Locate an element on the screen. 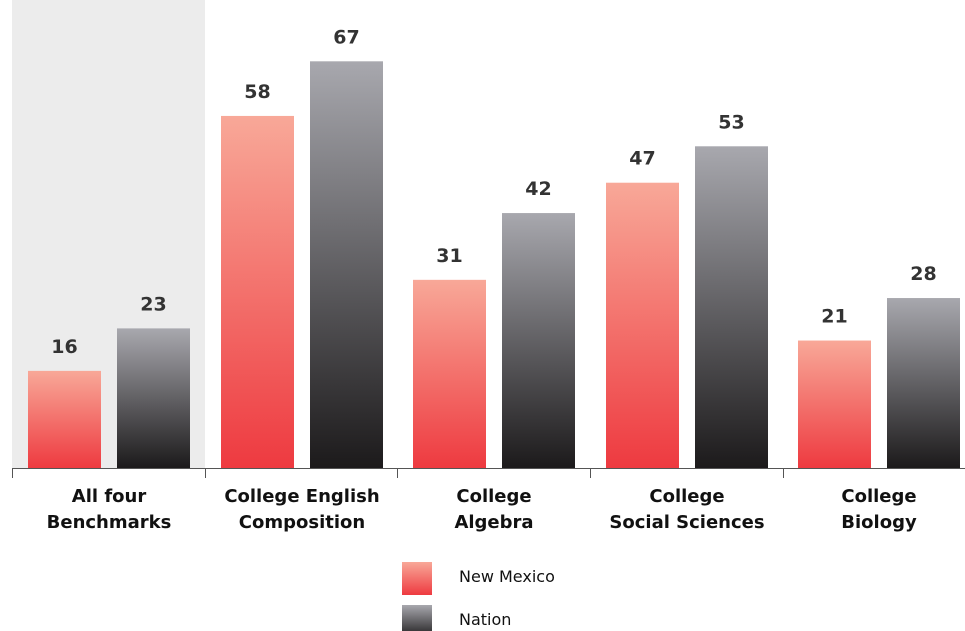 This screenshot has width=965, height=631. value-label-new-mexico-2: 31 is located at coordinates (449, 256).